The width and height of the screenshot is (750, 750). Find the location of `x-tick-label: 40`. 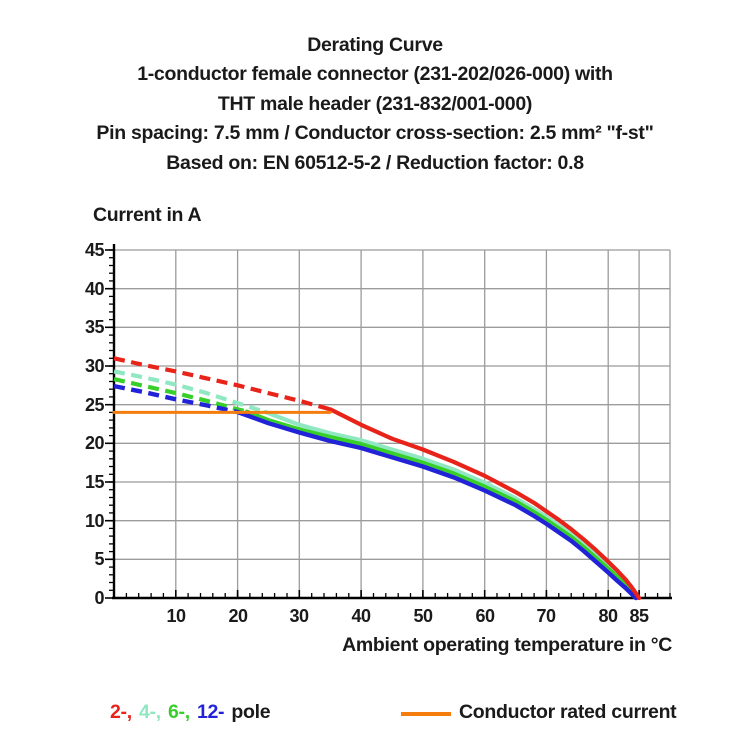

x-tick-label: 40 is located at coordinates (361, 616).